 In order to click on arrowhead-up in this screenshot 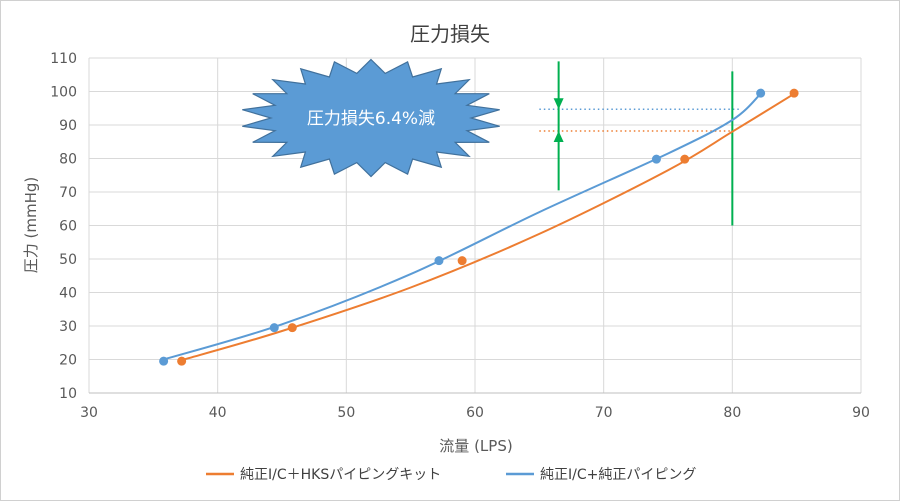, I will do `click(558, 137)`.